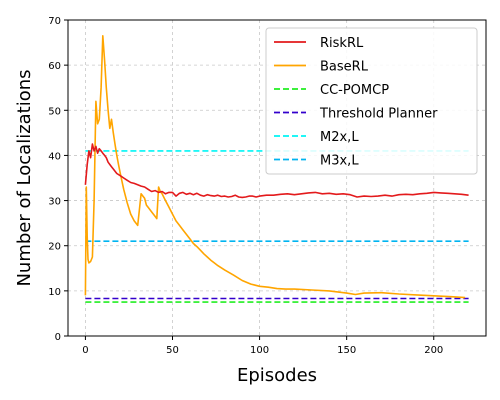  What do you see at coordinates (354, 90) in the screenshot?
I see `legend-label: CC-POMCP` at bounding box center [354, 90].